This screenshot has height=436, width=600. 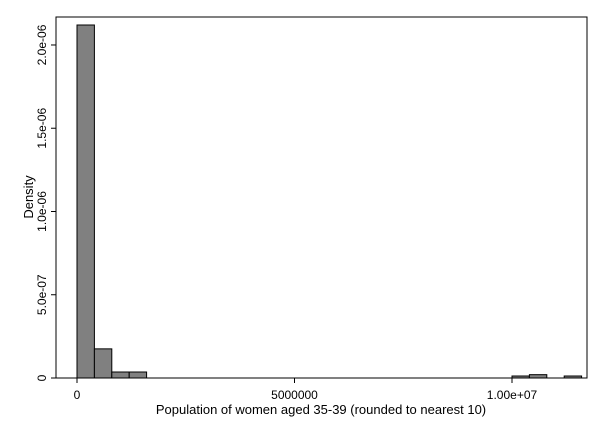 I want to click on y-axis-title: Density, so click(x=28, y=197).